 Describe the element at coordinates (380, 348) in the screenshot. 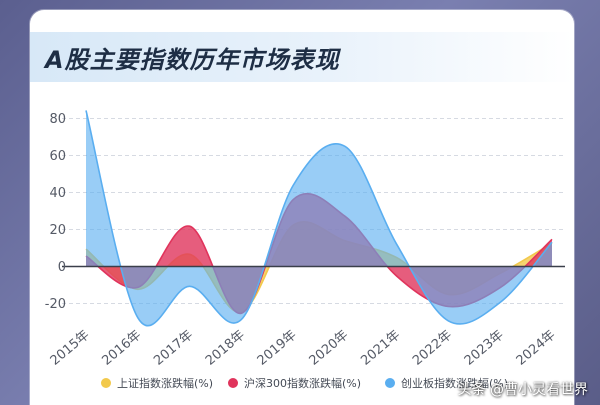

I see `x-tick-label: 2021年` at that location.